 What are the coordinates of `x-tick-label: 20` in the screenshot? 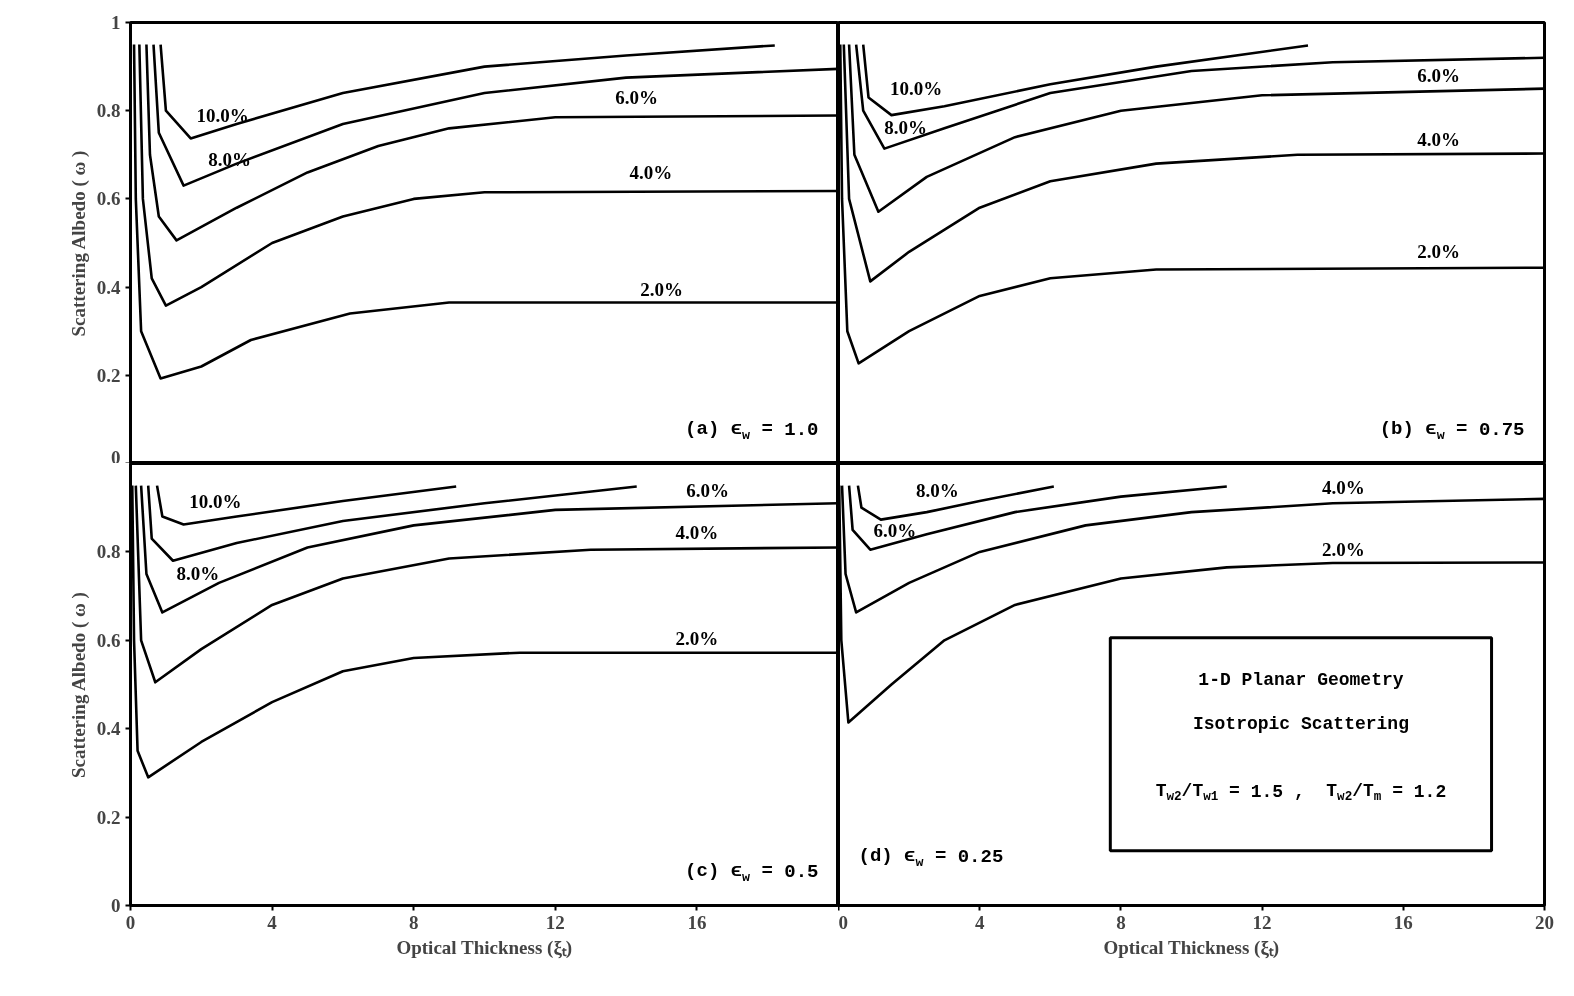 It's located at (1544, 922).